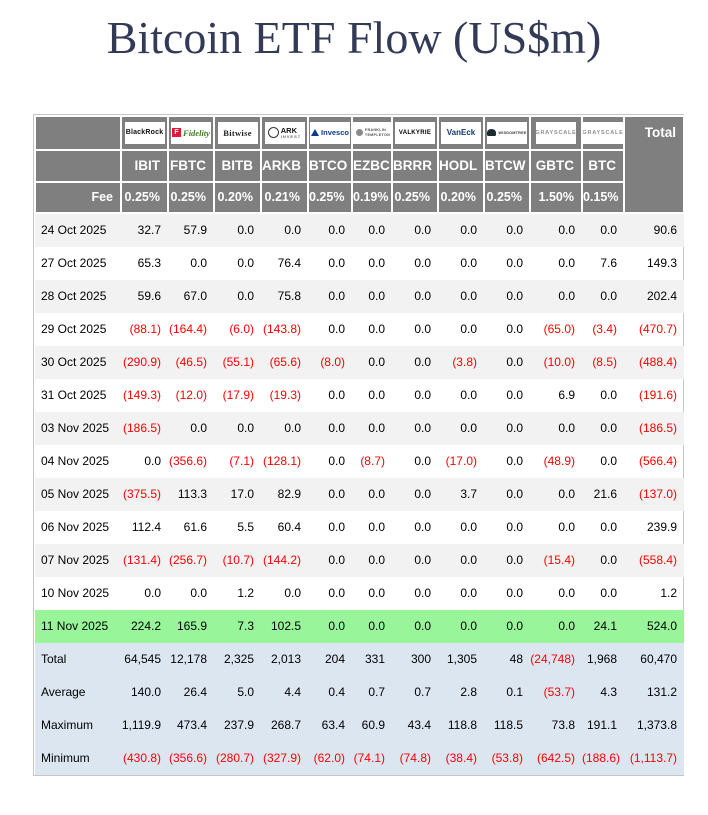  What do you see at coordinates (668, 593) in the screenshot?
I see `row-total-cell: 1.2` at bounding box center [668, 593].